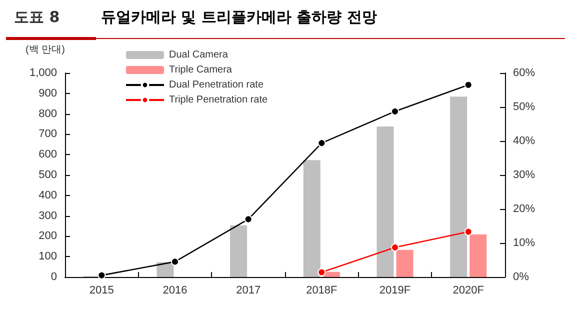  Describe the element at coordinates (47, 216) in the screenshot. I see `y-tick-label: 300` at that location.